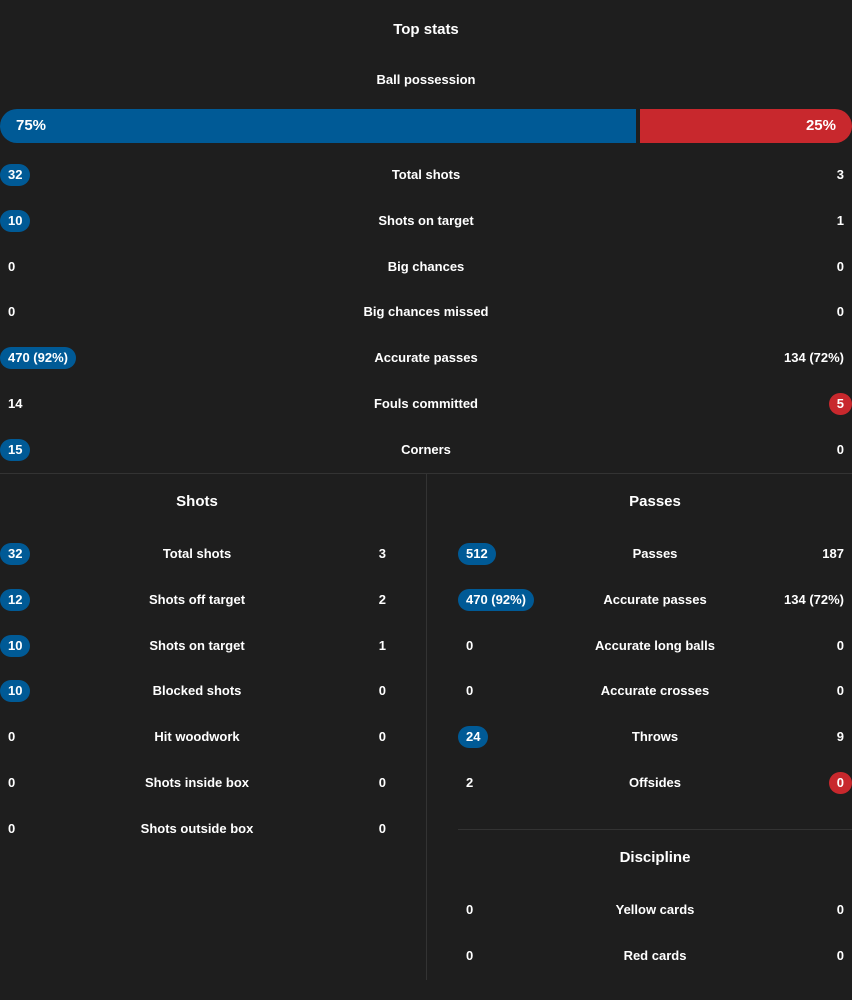  I want to click on stat-row-shots-inside-box: Shots inside box 0 0, so click(197, 783).